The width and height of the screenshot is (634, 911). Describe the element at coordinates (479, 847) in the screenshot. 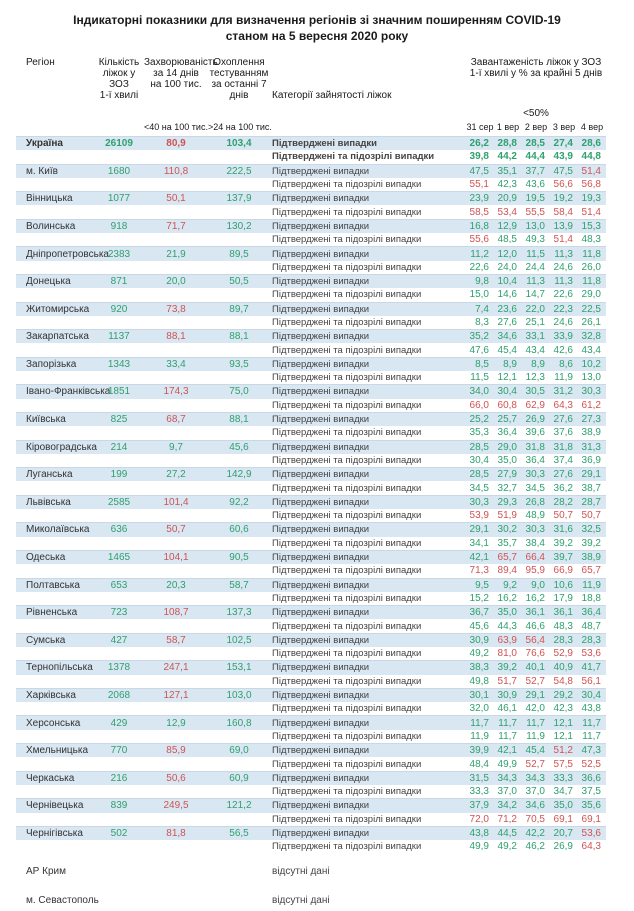

I see `occupancy-value: 49,9` at that location.